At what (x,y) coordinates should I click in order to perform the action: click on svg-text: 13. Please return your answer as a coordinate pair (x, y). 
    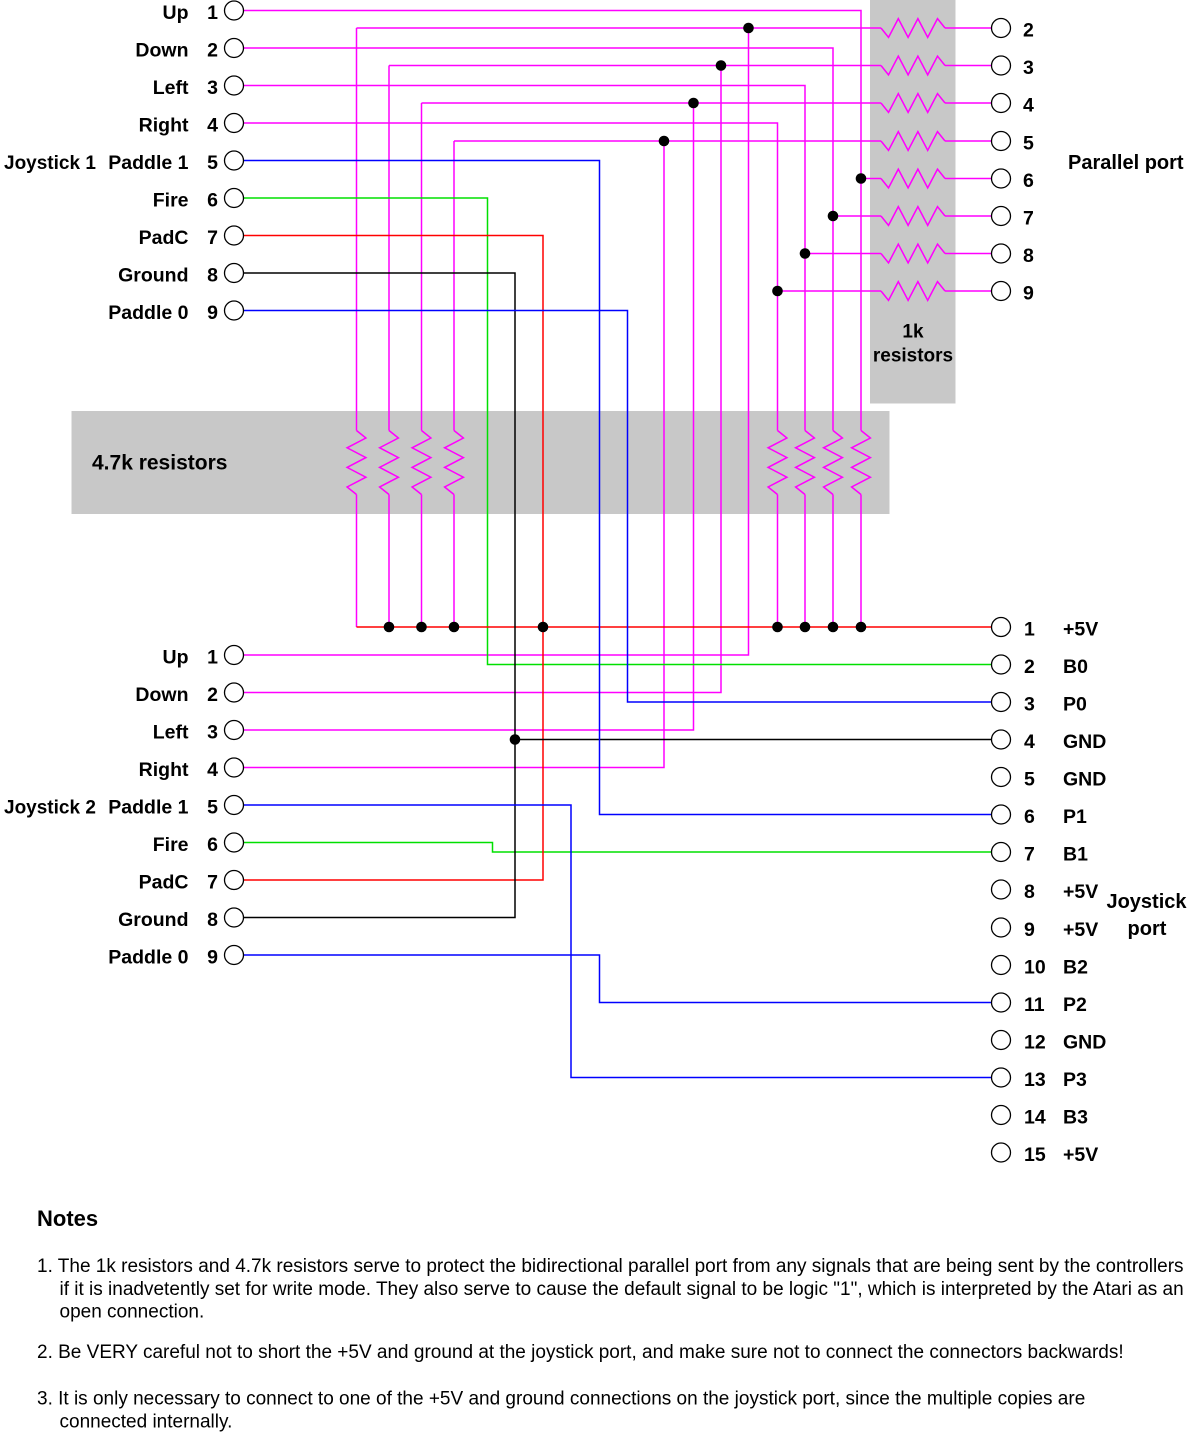
    Looking at the image, I should click on (1035, 1080).